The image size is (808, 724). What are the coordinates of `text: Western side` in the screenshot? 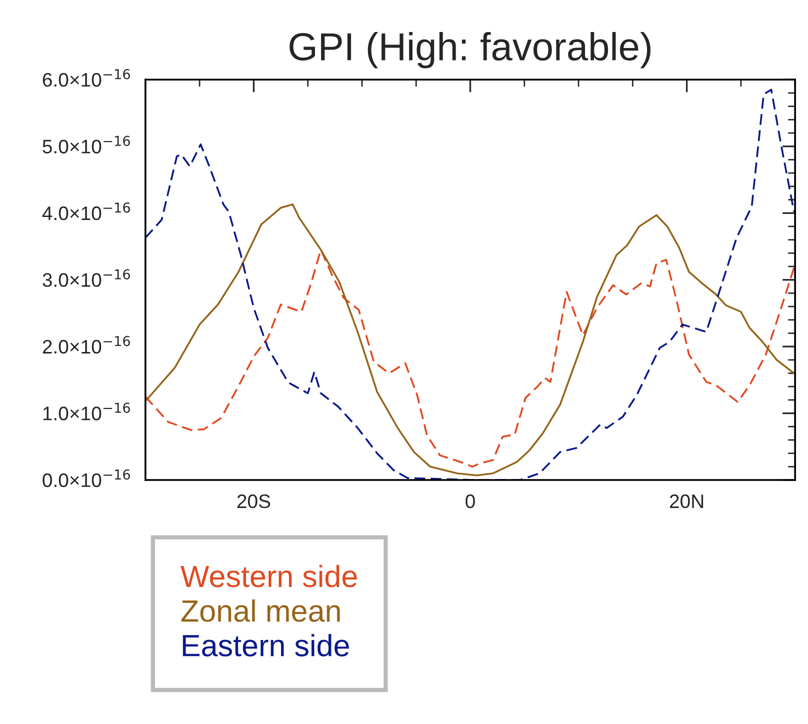 It's located at (268, 576).